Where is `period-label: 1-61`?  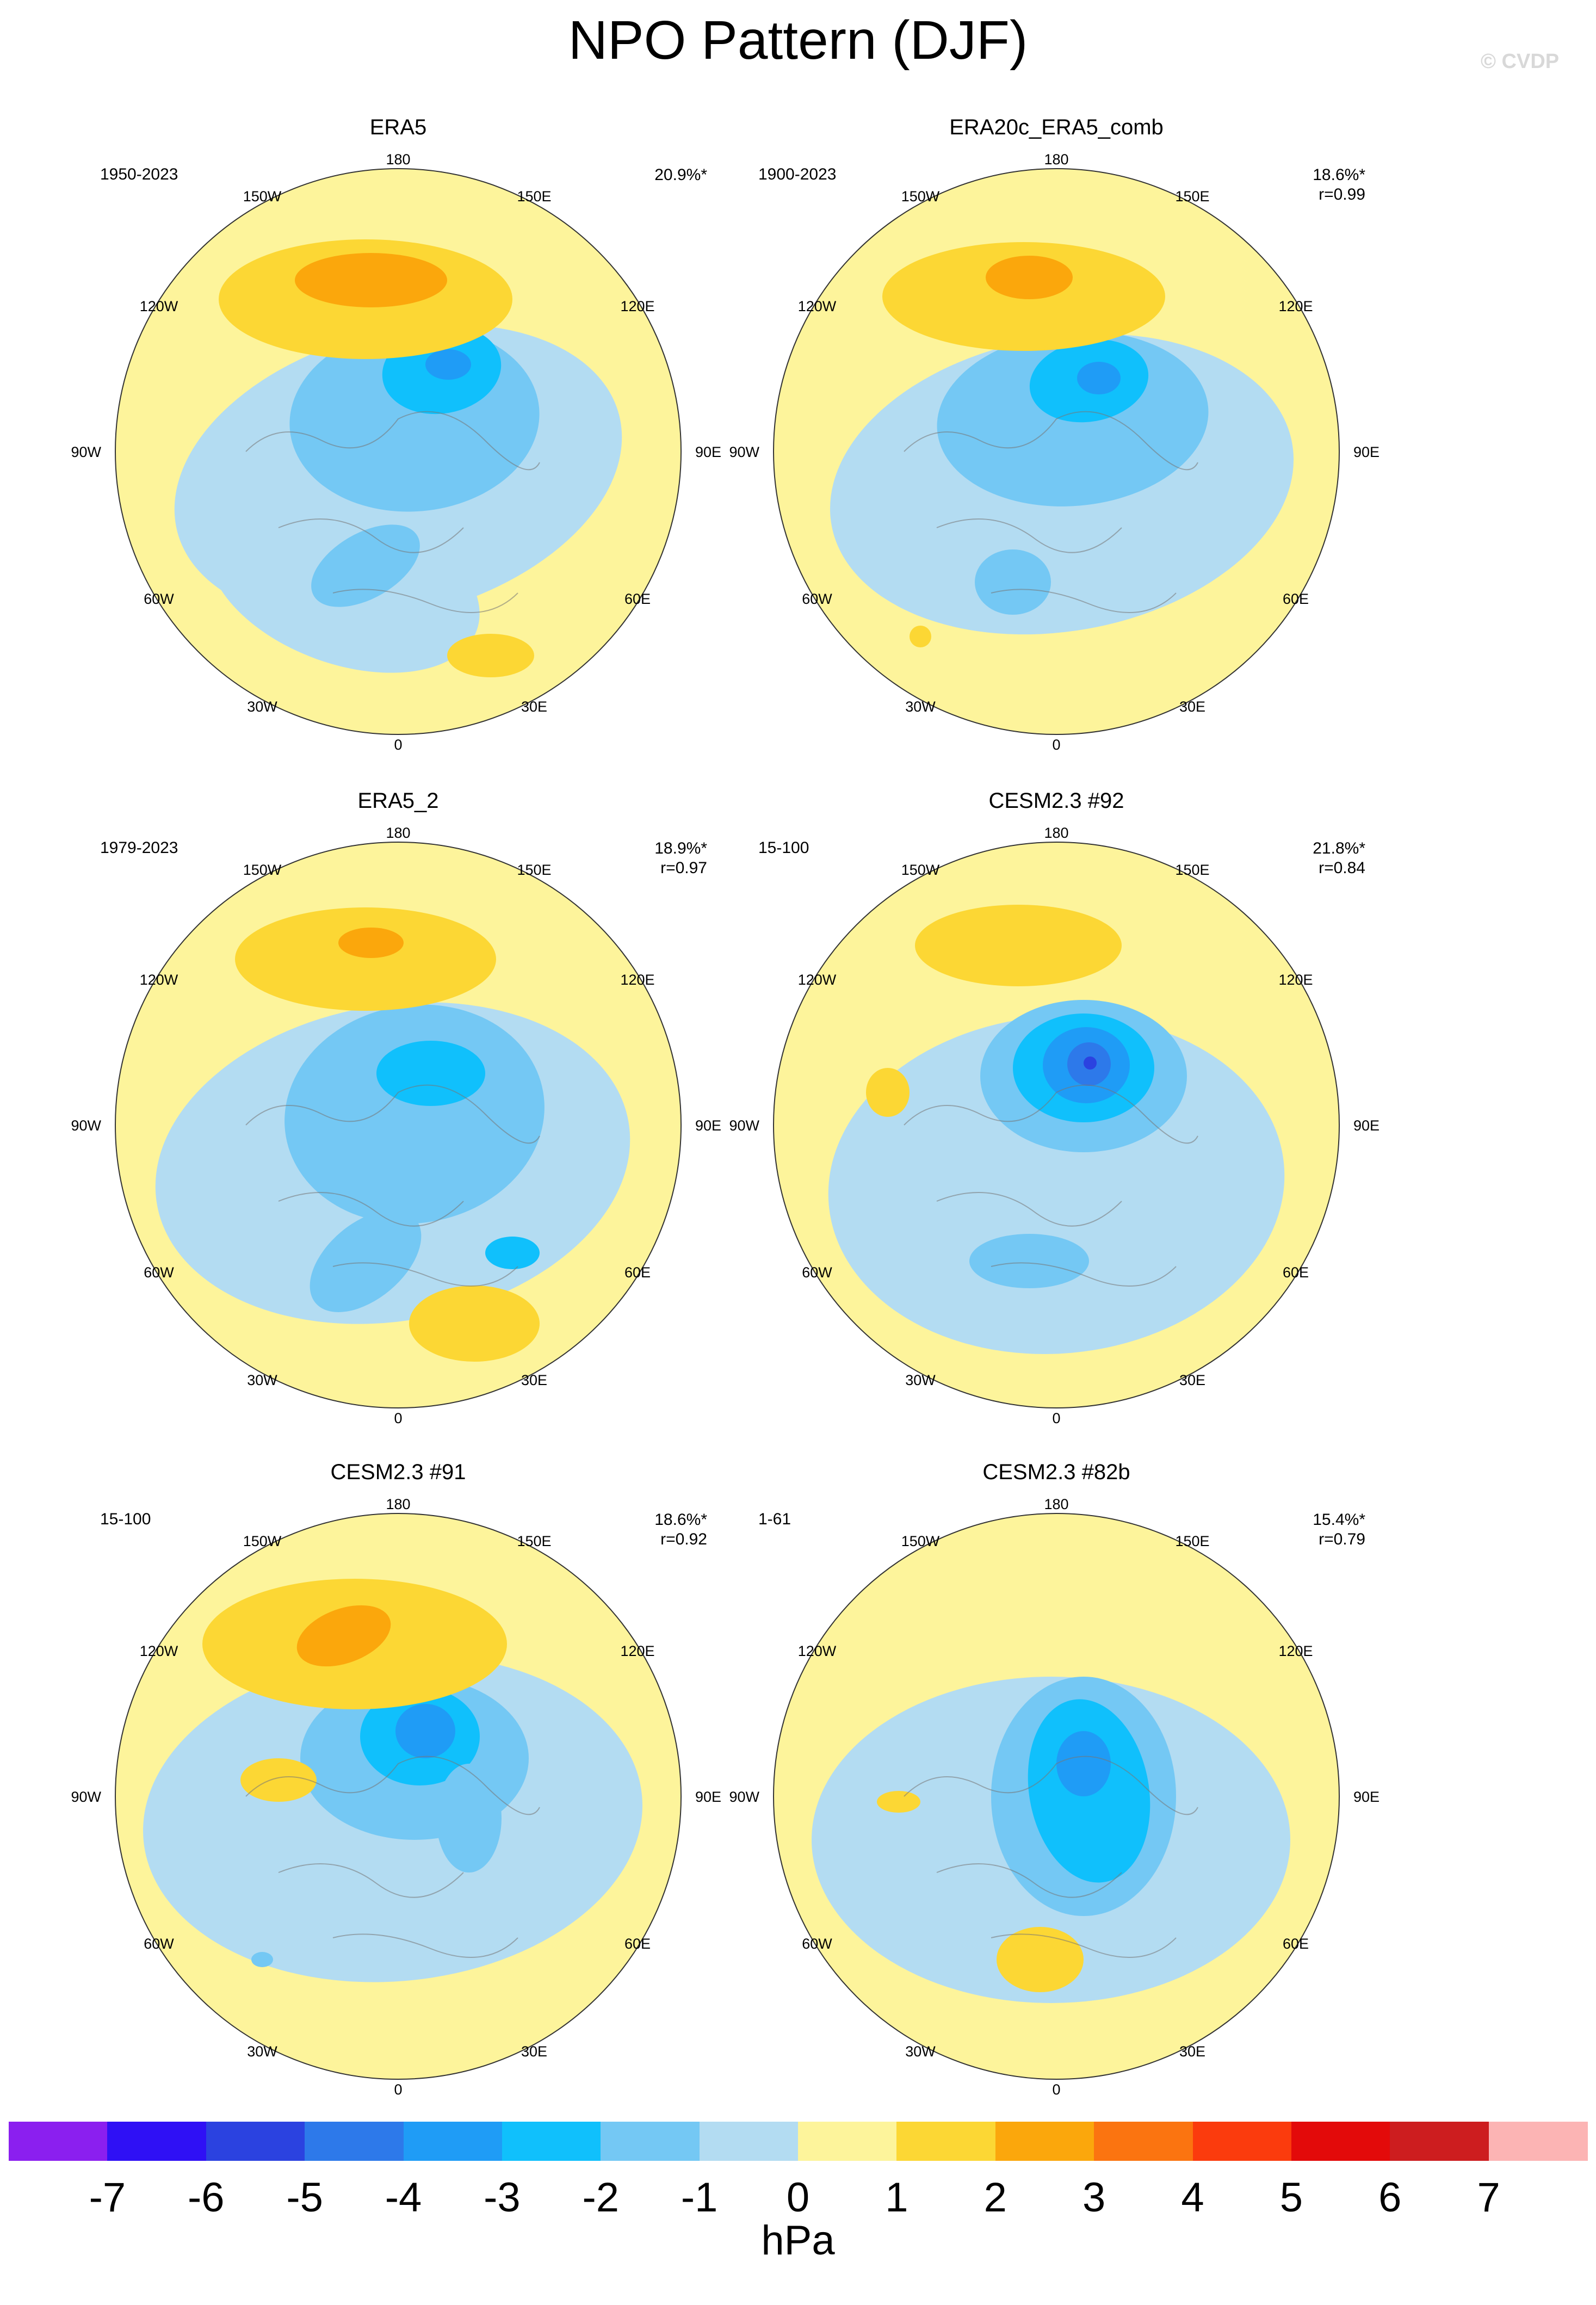
period-label: 1-61 is located at coordinates (774, 1519).